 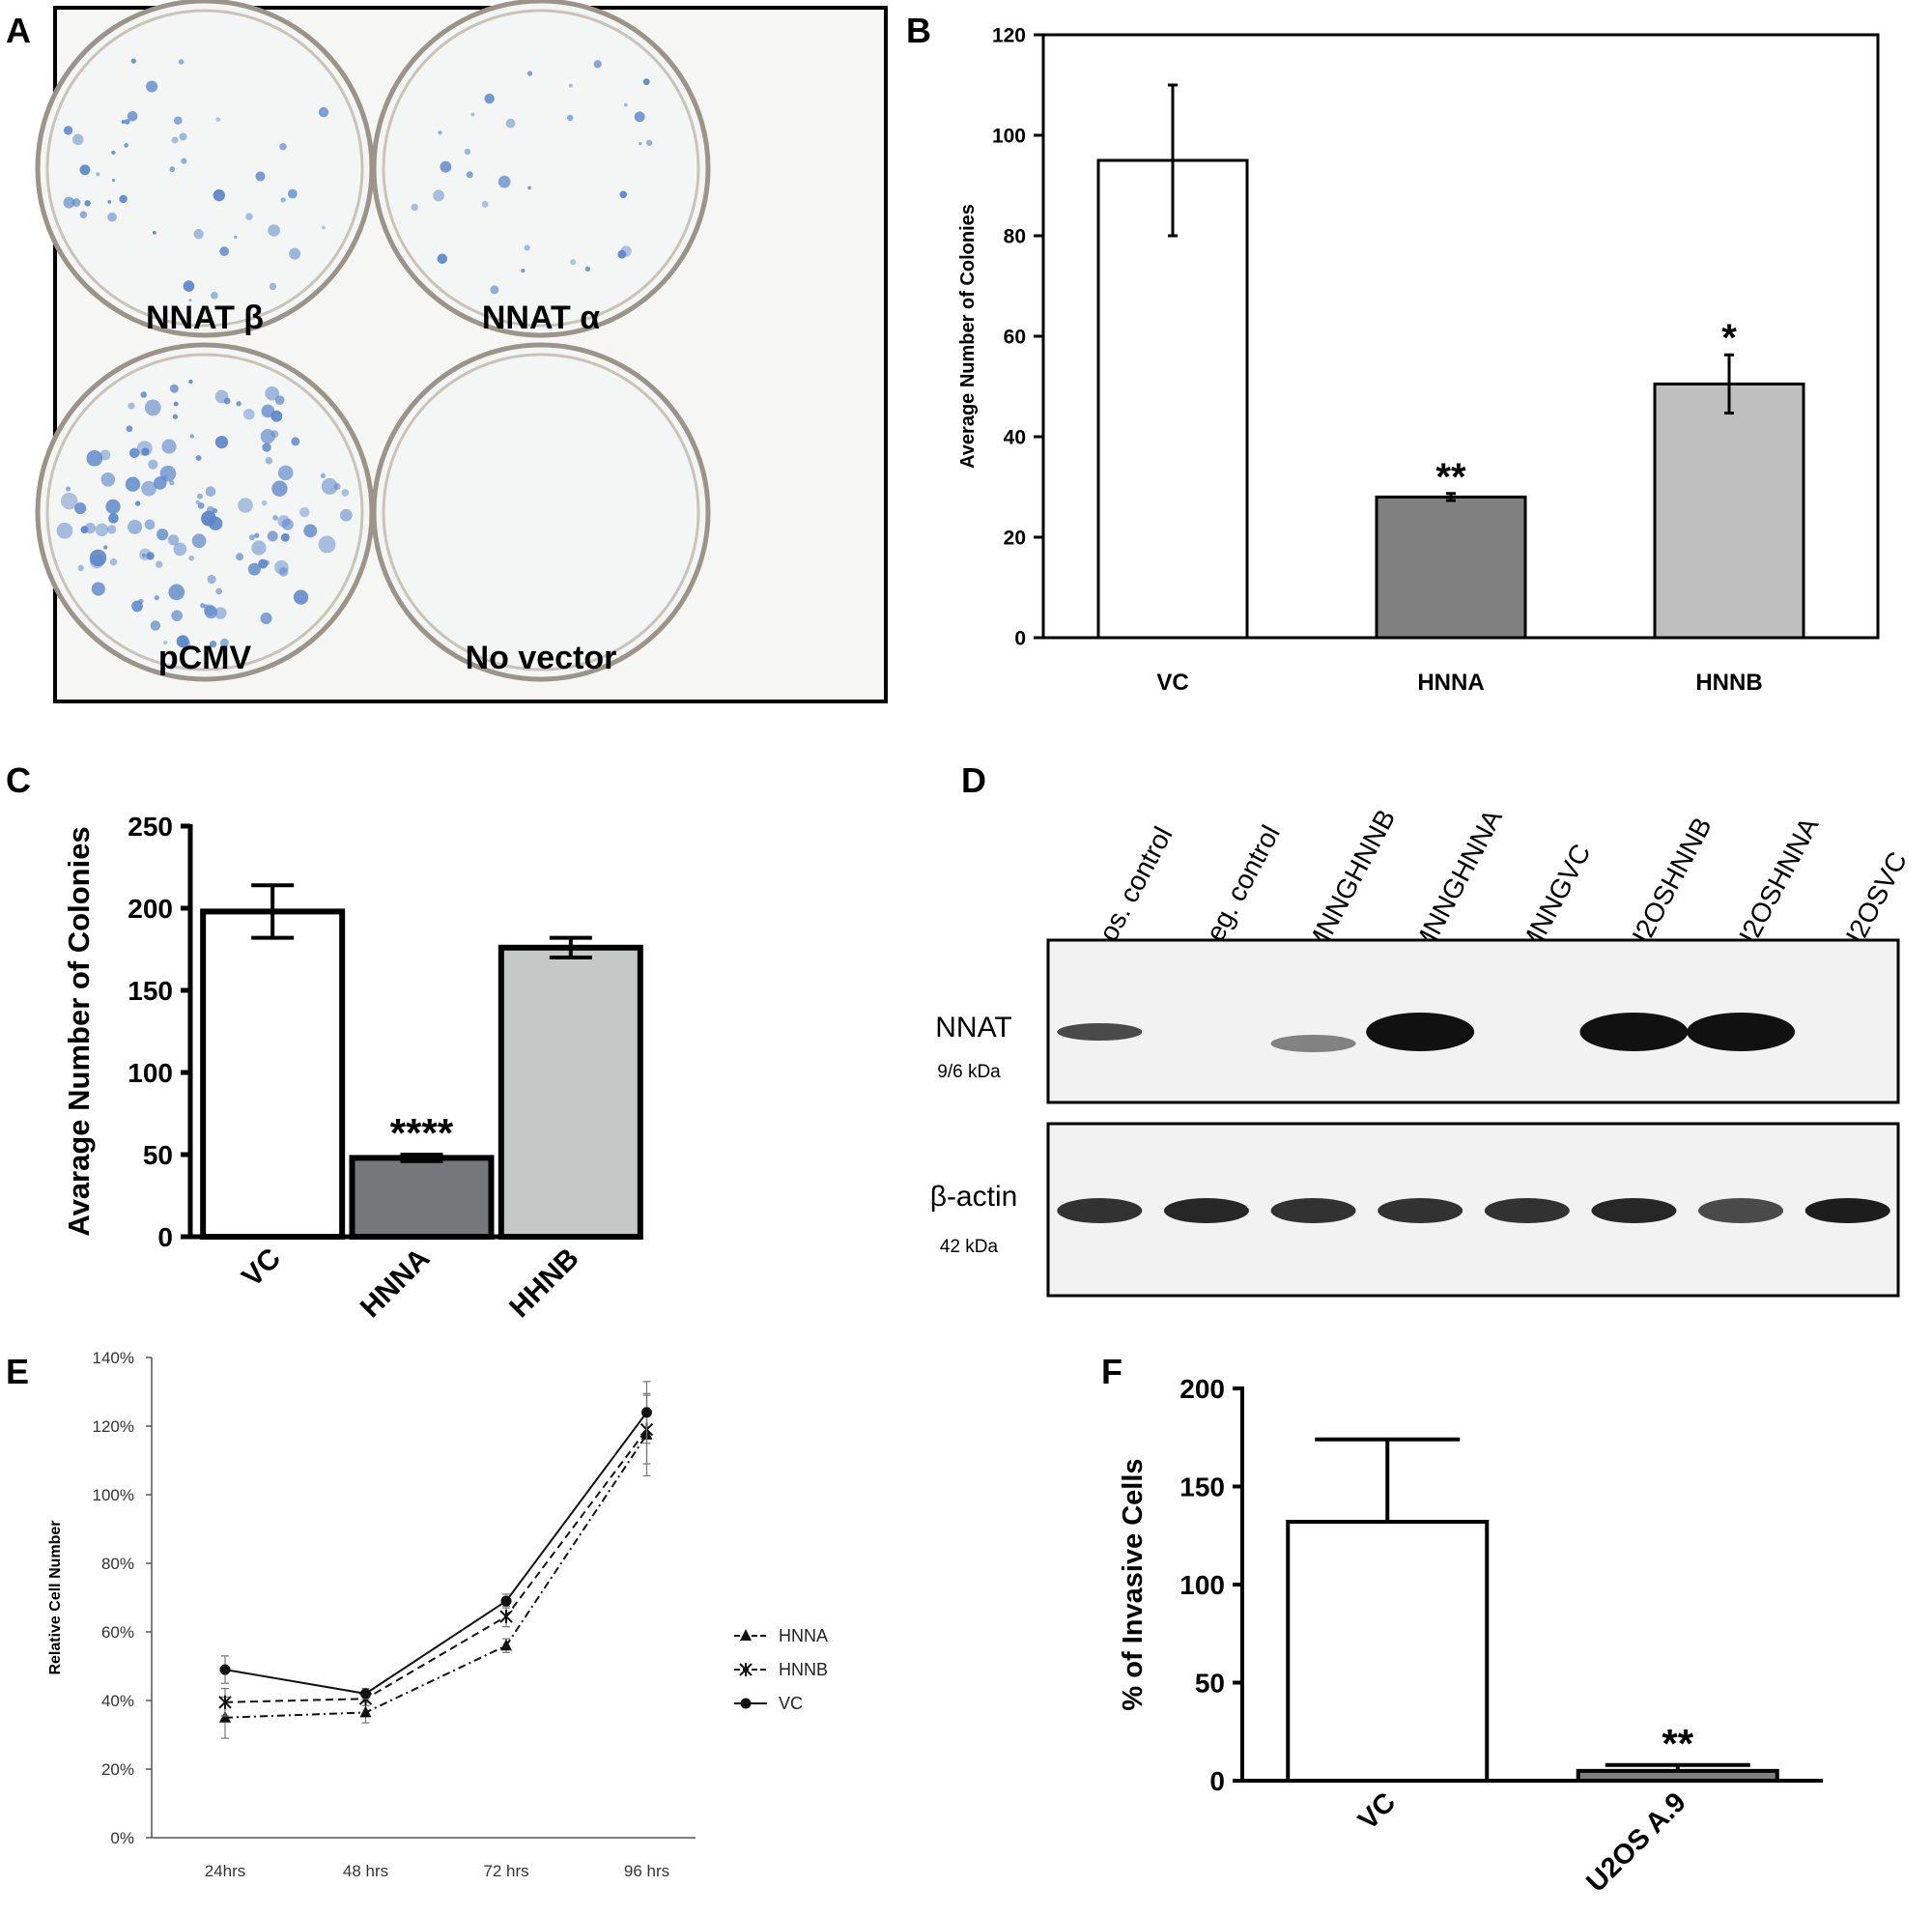 What do you see at coordinates (436, 1554) in the screenshot?
I see `series-line` at bounding box center [436, 1554].